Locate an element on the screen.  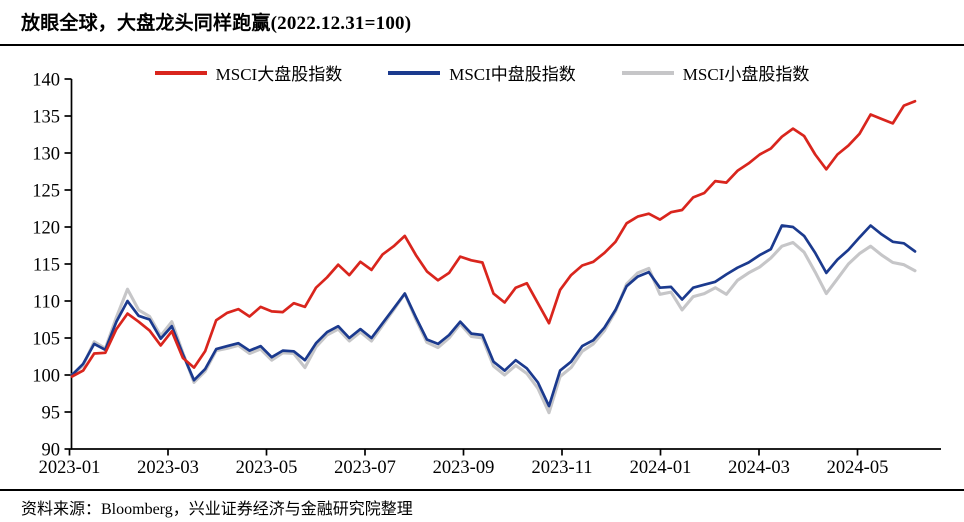
chart-title: 放眼全球，大盘龙头同样跑赢(2022.12.31=100) is located at coordinates (216, 23).